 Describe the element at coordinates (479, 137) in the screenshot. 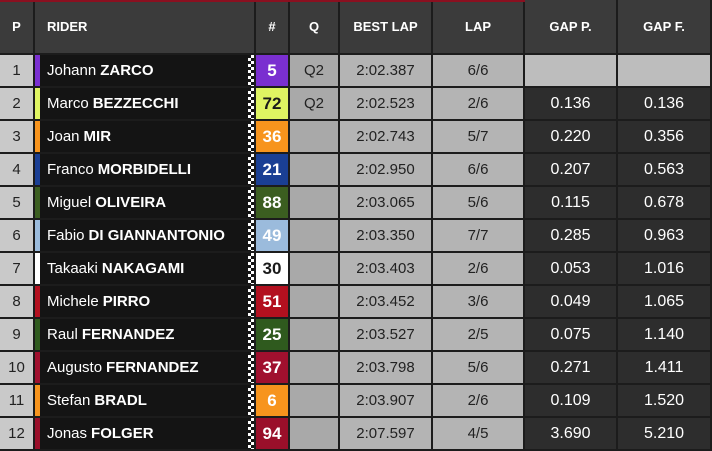

I see `lap: 5/7` at that location.